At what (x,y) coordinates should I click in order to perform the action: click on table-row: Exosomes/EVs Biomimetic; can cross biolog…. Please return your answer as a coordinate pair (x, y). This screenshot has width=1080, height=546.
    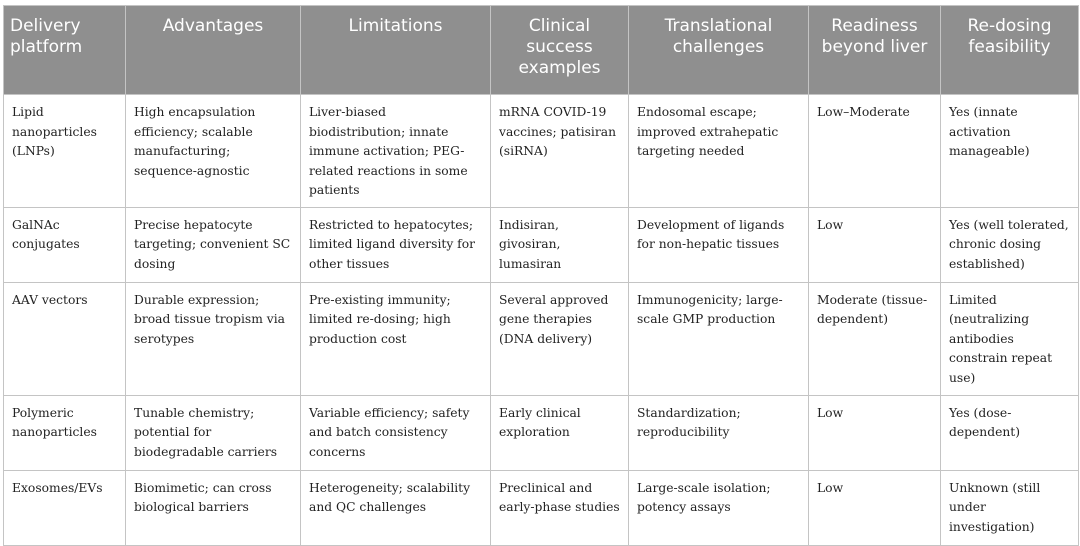
    Looking at the image, I should click on (541, 507).